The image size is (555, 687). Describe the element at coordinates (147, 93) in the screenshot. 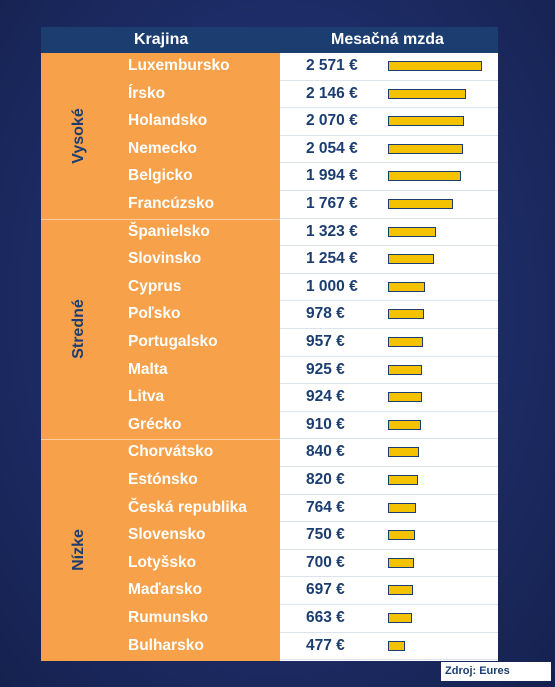

I see `country-label: Írsko` at that location.